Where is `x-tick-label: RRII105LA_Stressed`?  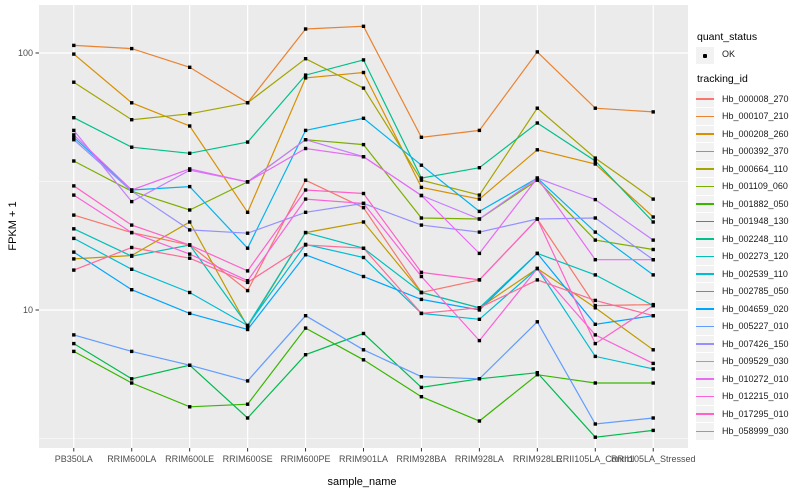 x-tick-label: RRII105LA_Stressed is located at coordinates (653, 459).